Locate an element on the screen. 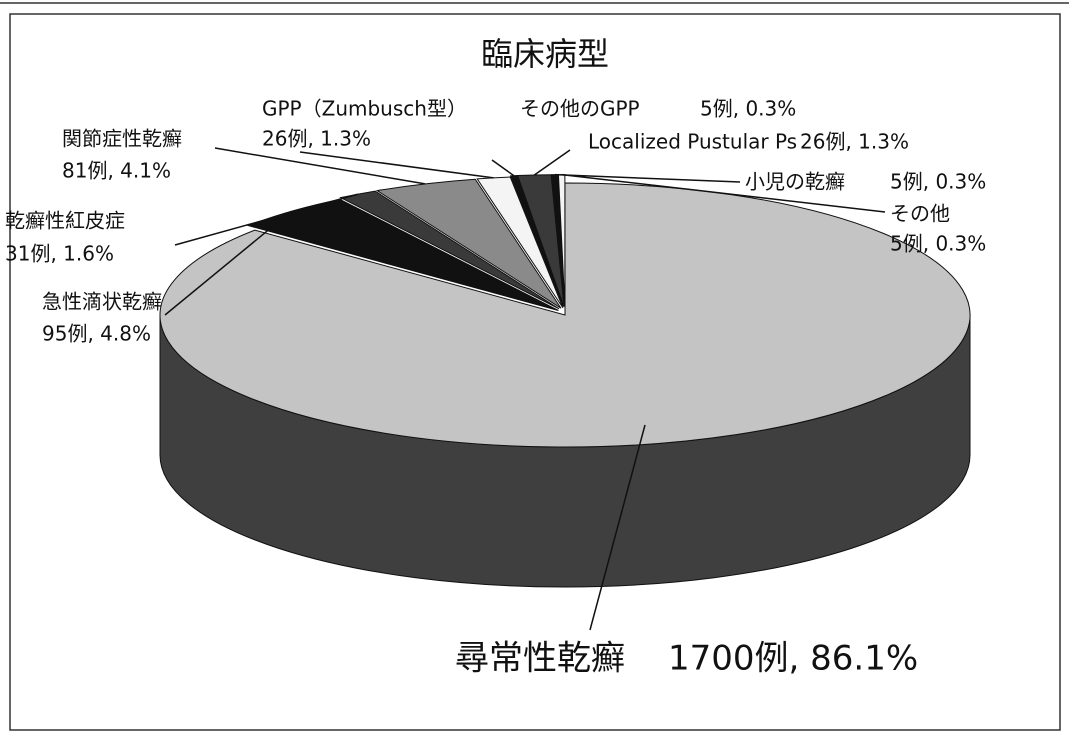 This screenshot has height=739, width=1069. slice-value-label: 1700例, 86.1% is located at coordinates (793, 659).